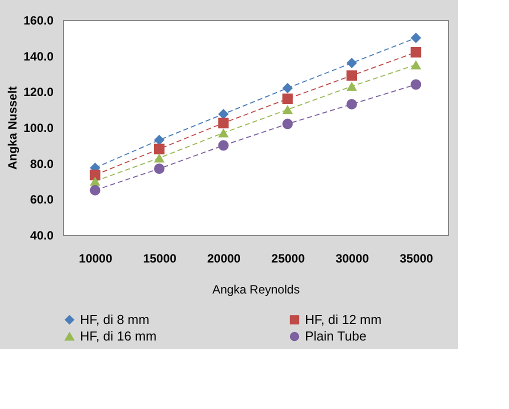 Image resolution: width=509 pixels, height=409 pixels. I want to click on x-tick-label: 30000, so click(353, 259).